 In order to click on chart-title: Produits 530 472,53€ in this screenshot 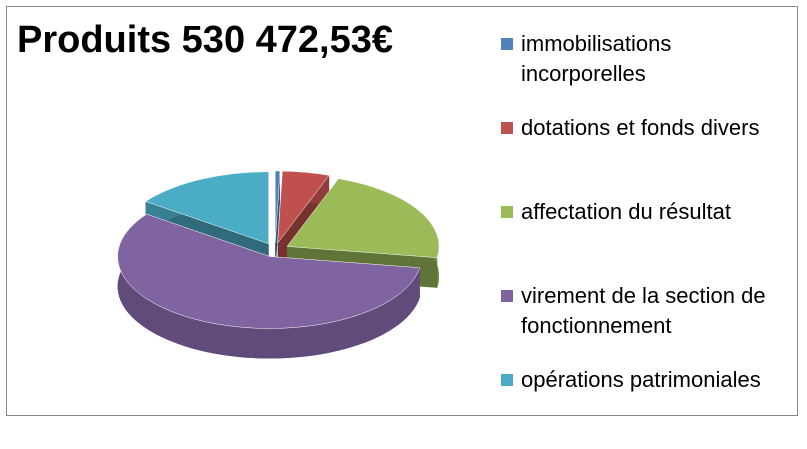, I will do `click(205, 40)`.